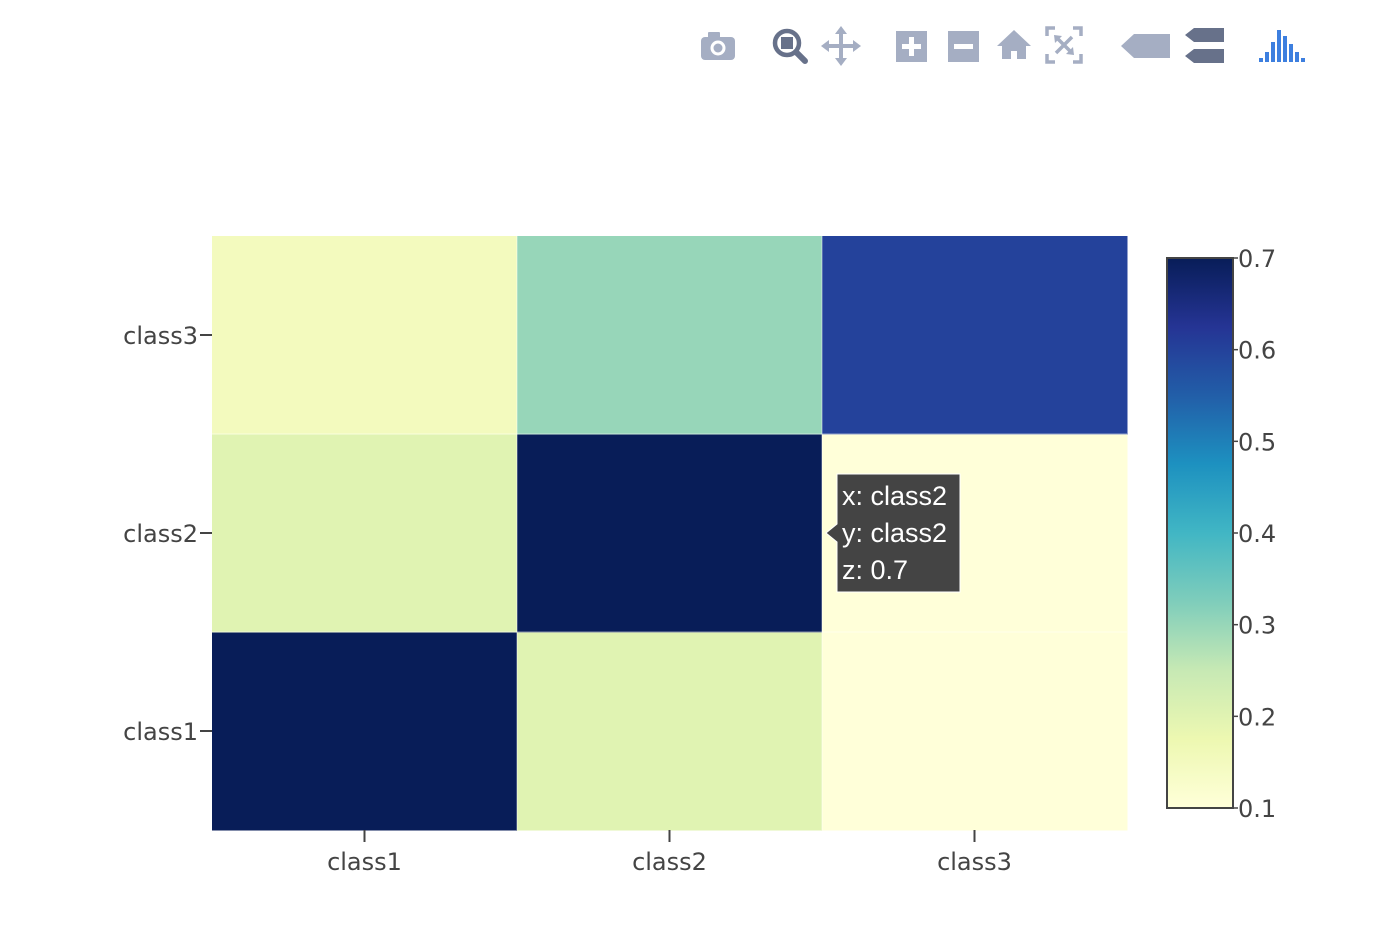 This screenshot has width=1378, height=946. I want to click on plotly-logo-icon, so click(1282, 46).